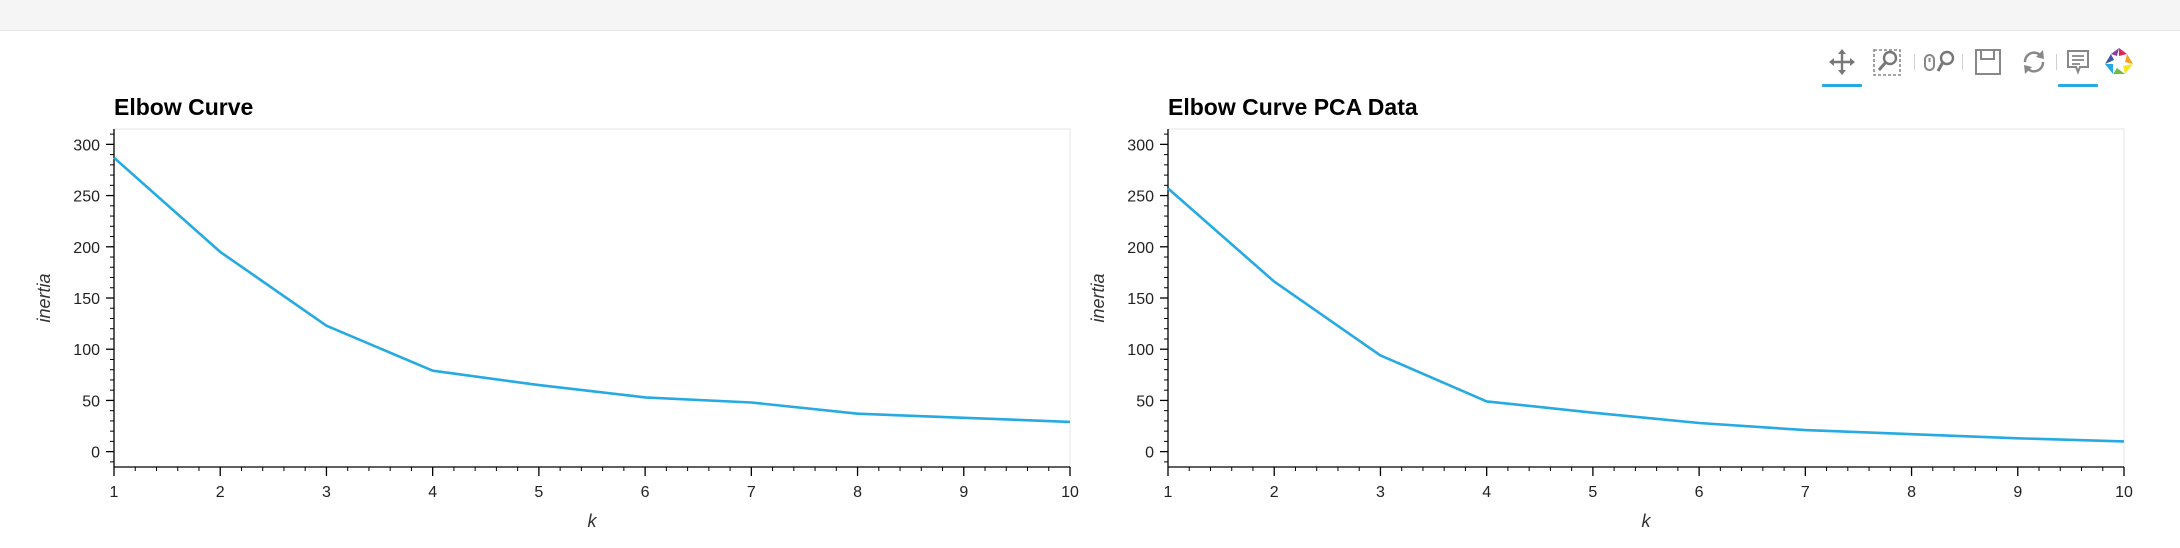 The width and height of the screenshot is (2180, 548). I want to click on pan-icon, so click(1842, 62).